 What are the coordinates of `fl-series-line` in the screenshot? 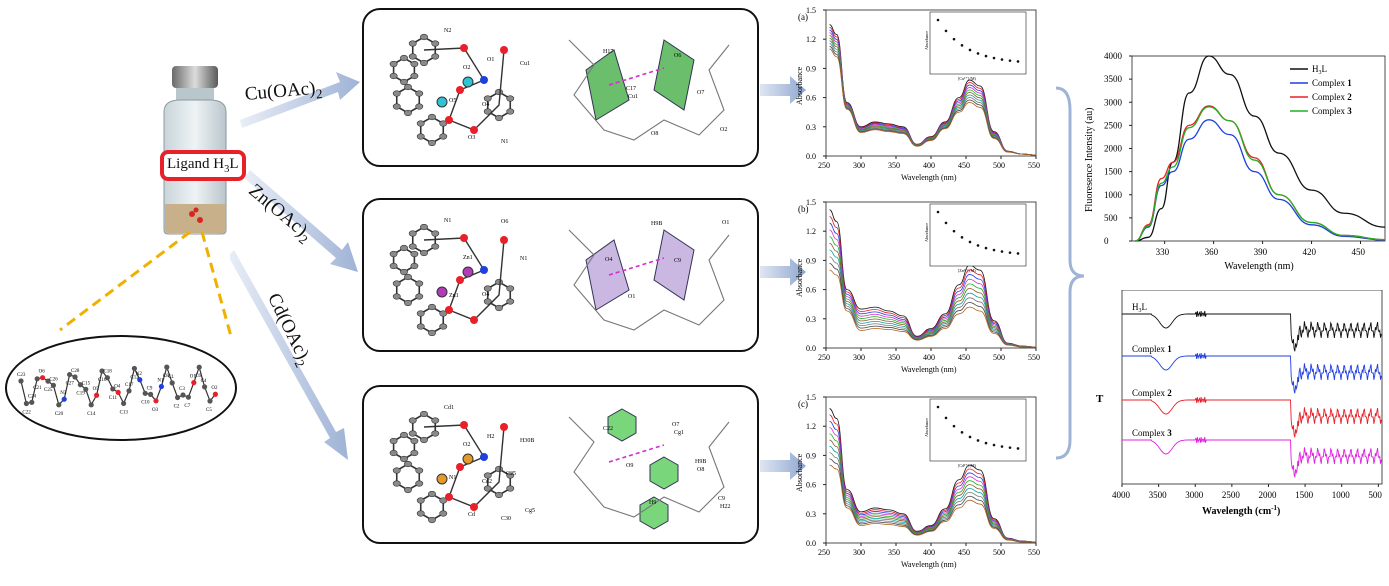 It's located at (1260, 148).